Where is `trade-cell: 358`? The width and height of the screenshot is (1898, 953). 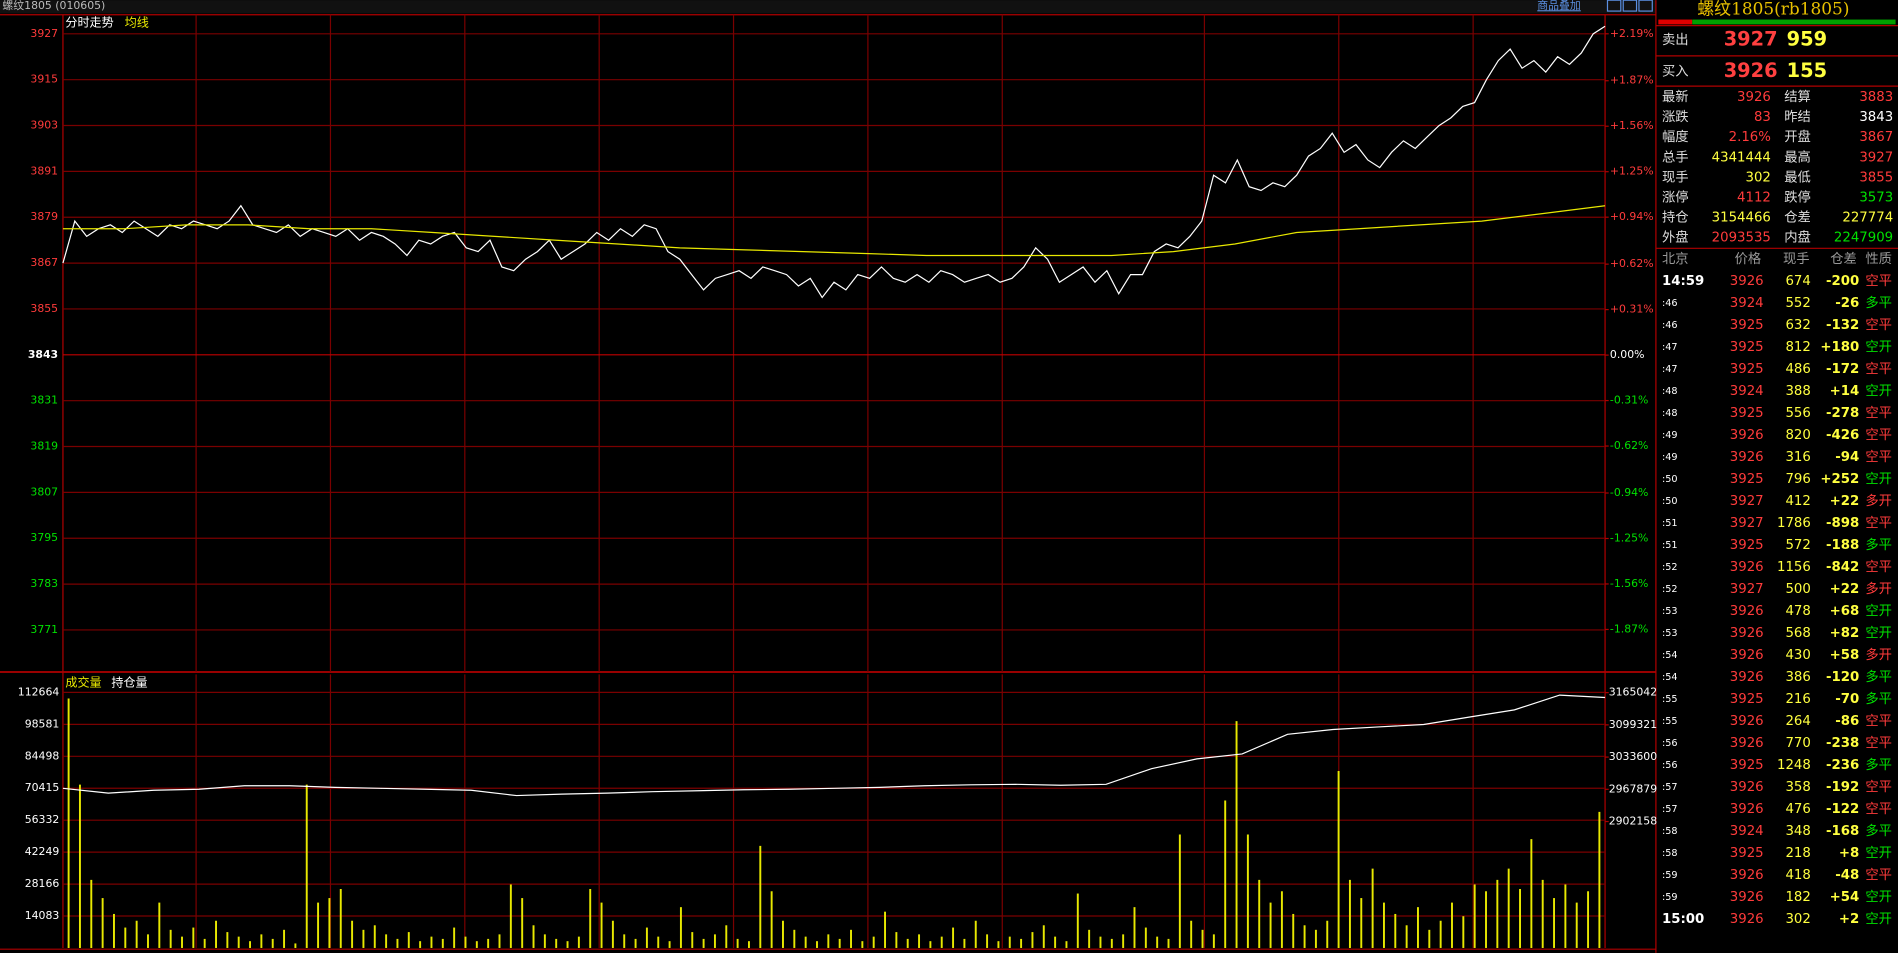 trade-cell: 358 is located at coordinates (1797, 787).